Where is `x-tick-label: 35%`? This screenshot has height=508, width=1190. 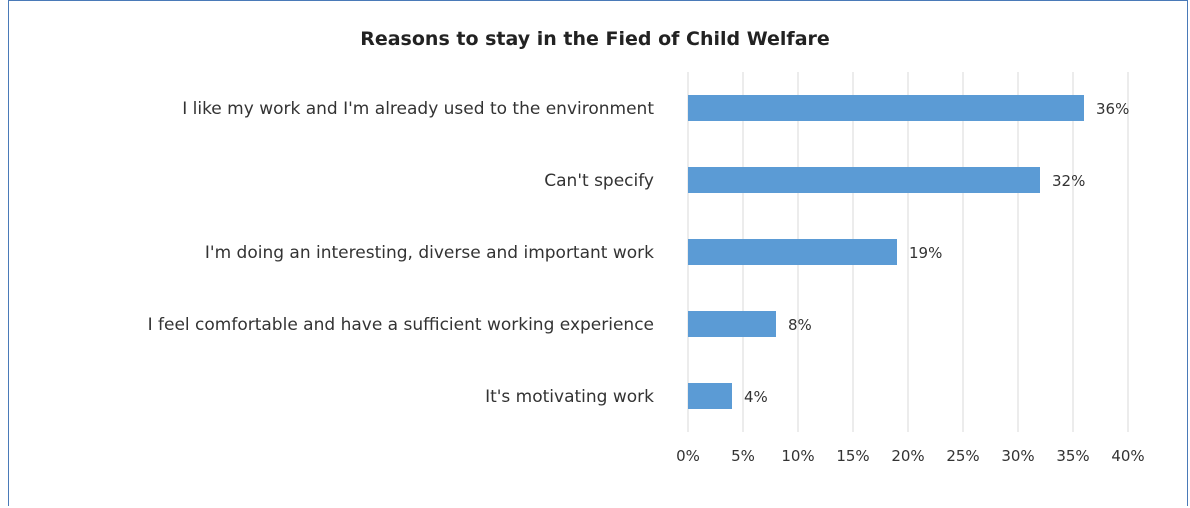
x-tick-label: 35% is located at coordinates (1072, 456).